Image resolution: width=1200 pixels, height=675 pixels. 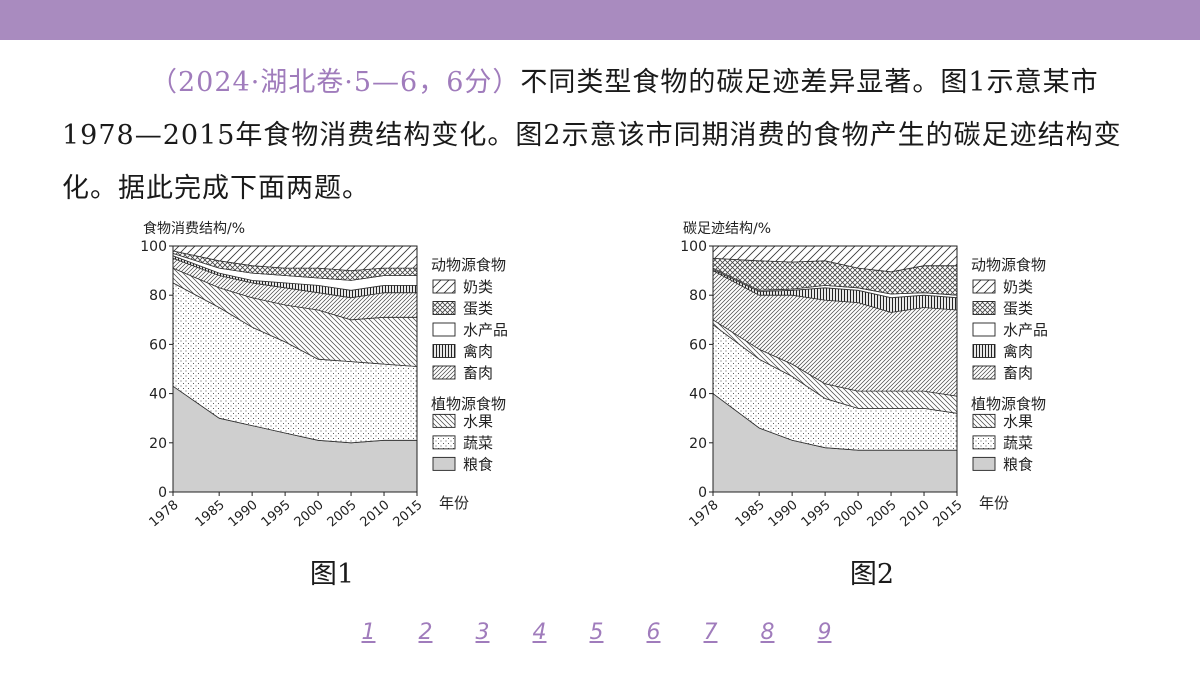 I want to click on page-link-4: 4, so click(x=539, y=632).